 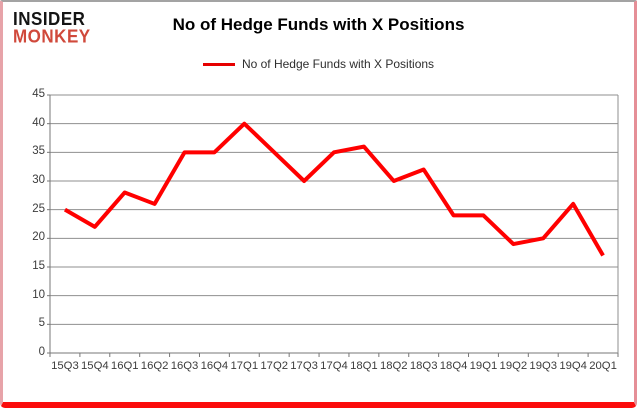 What do you see at coordinates (338, 64) in the screenshot?
I see `legend-label: No of Hedge Funds with X Positions` at bounding box center [338, 64].